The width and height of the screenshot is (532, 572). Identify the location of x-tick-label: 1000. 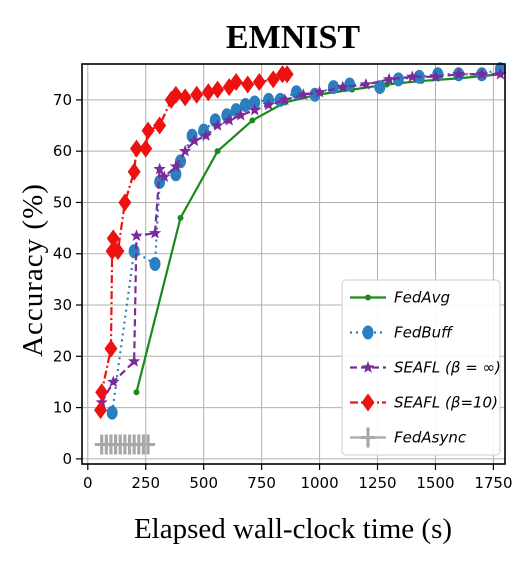
(319, 483).